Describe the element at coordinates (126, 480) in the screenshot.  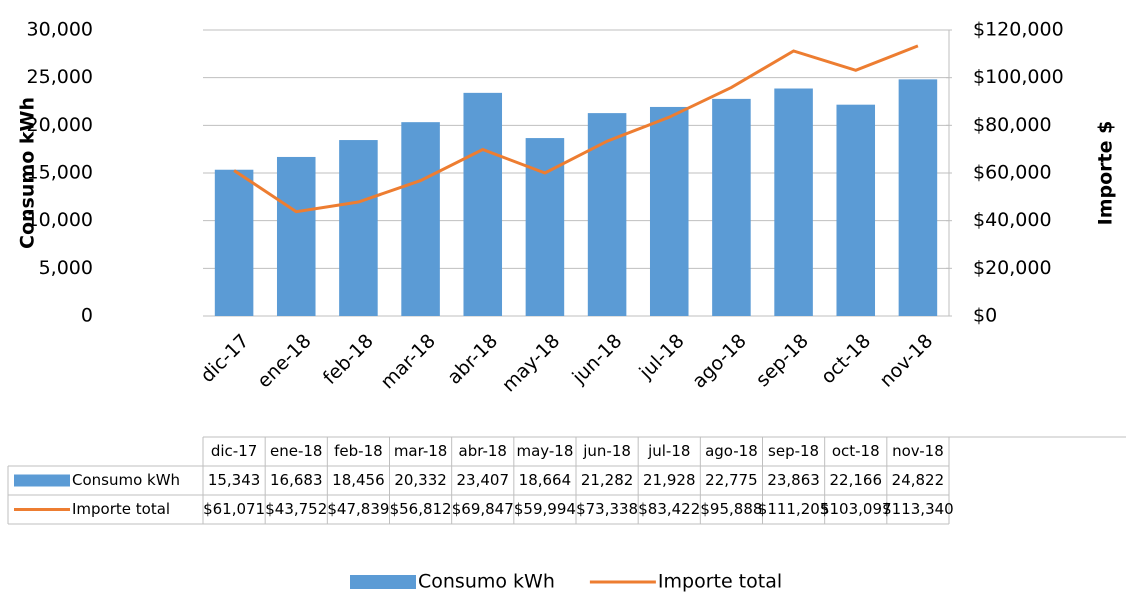
I see `table-row-label: Consumo kWh` at that location.